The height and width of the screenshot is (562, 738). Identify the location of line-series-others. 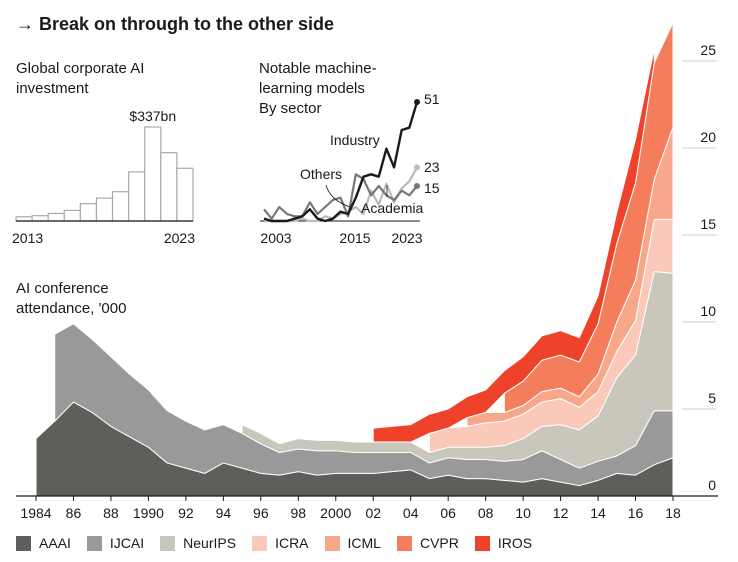
(341, 194).